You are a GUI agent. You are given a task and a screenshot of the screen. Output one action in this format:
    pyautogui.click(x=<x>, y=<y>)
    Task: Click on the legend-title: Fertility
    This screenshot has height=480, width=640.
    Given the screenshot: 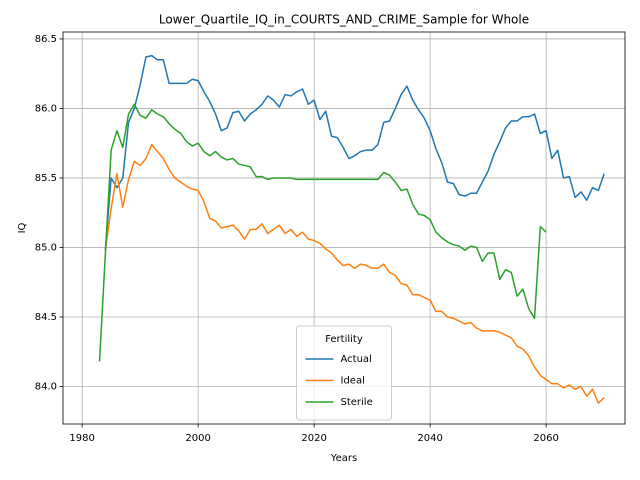 What is the action you would take?
    pyautogui.click(x=344, y=339)
    